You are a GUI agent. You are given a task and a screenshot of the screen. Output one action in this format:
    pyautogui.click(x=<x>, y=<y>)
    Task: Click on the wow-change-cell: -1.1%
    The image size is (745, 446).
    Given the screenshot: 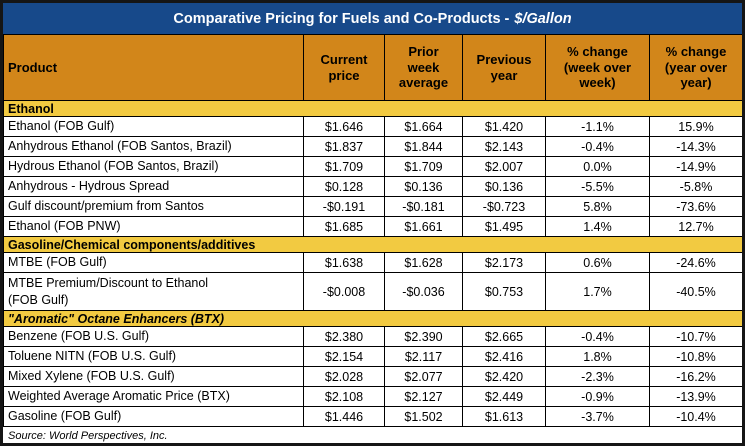 What is the action you would take?
    pyautogui.click(x=597, y=126)
    